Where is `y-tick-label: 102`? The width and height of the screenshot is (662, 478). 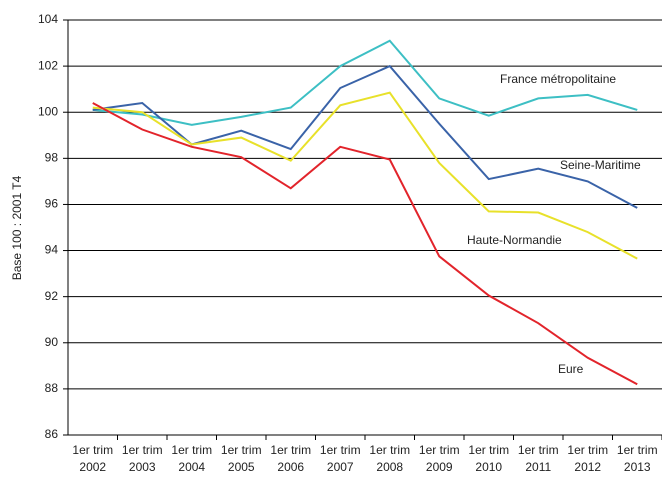
y-tick-label: 102 is located at coordinates (48, 65).